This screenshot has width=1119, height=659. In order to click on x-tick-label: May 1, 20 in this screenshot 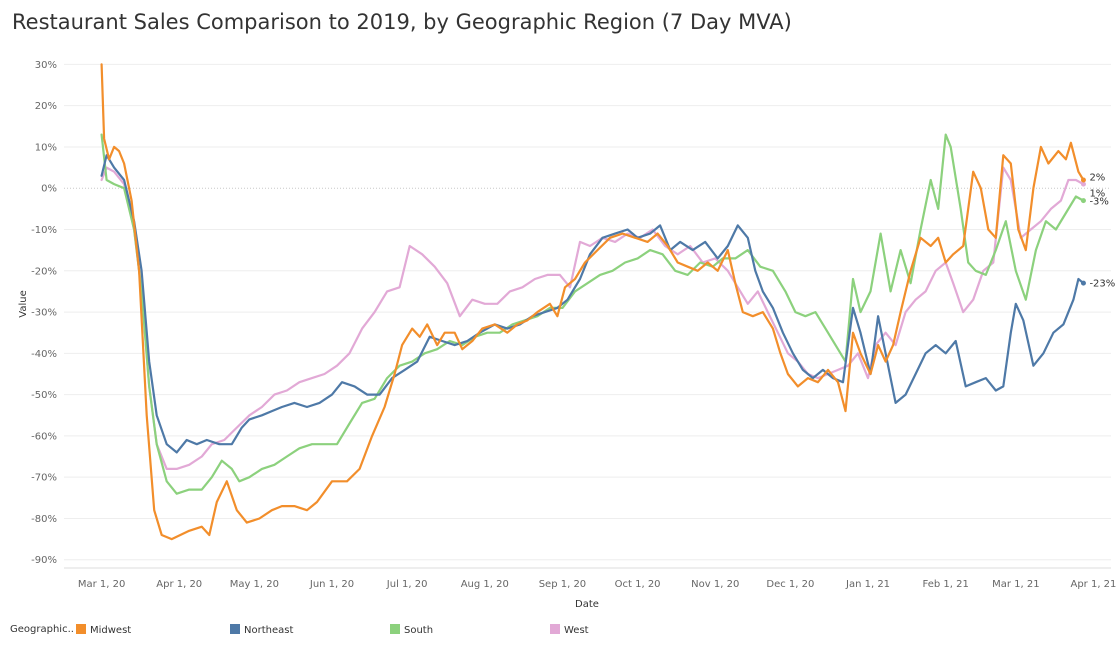, I will do `click(254, 584)`.